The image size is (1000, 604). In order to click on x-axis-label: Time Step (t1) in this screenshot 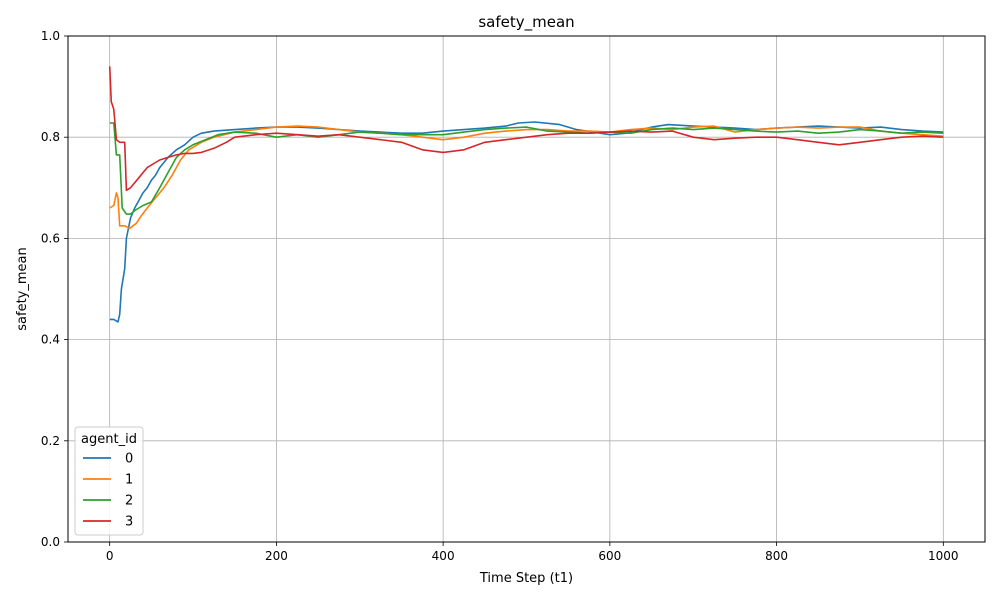, I will do `click(526, 578)`.